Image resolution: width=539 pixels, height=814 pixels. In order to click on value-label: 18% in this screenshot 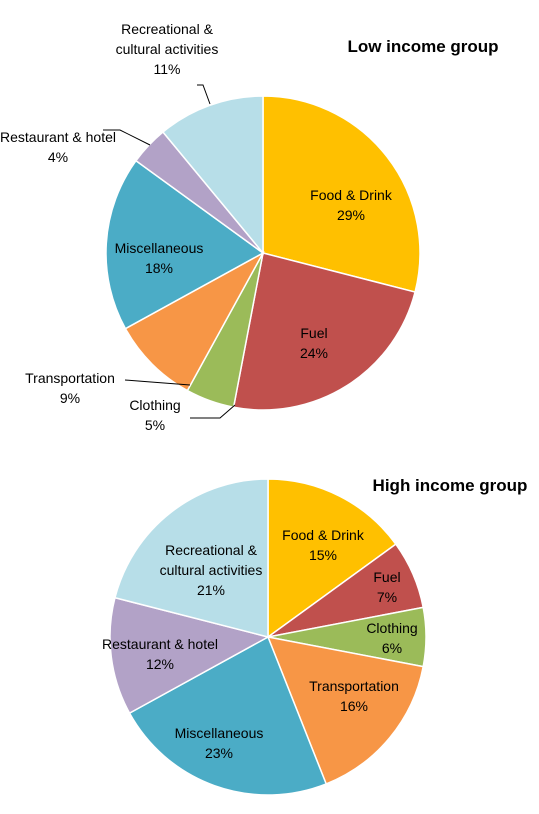, I will do `click(159, 268)`.